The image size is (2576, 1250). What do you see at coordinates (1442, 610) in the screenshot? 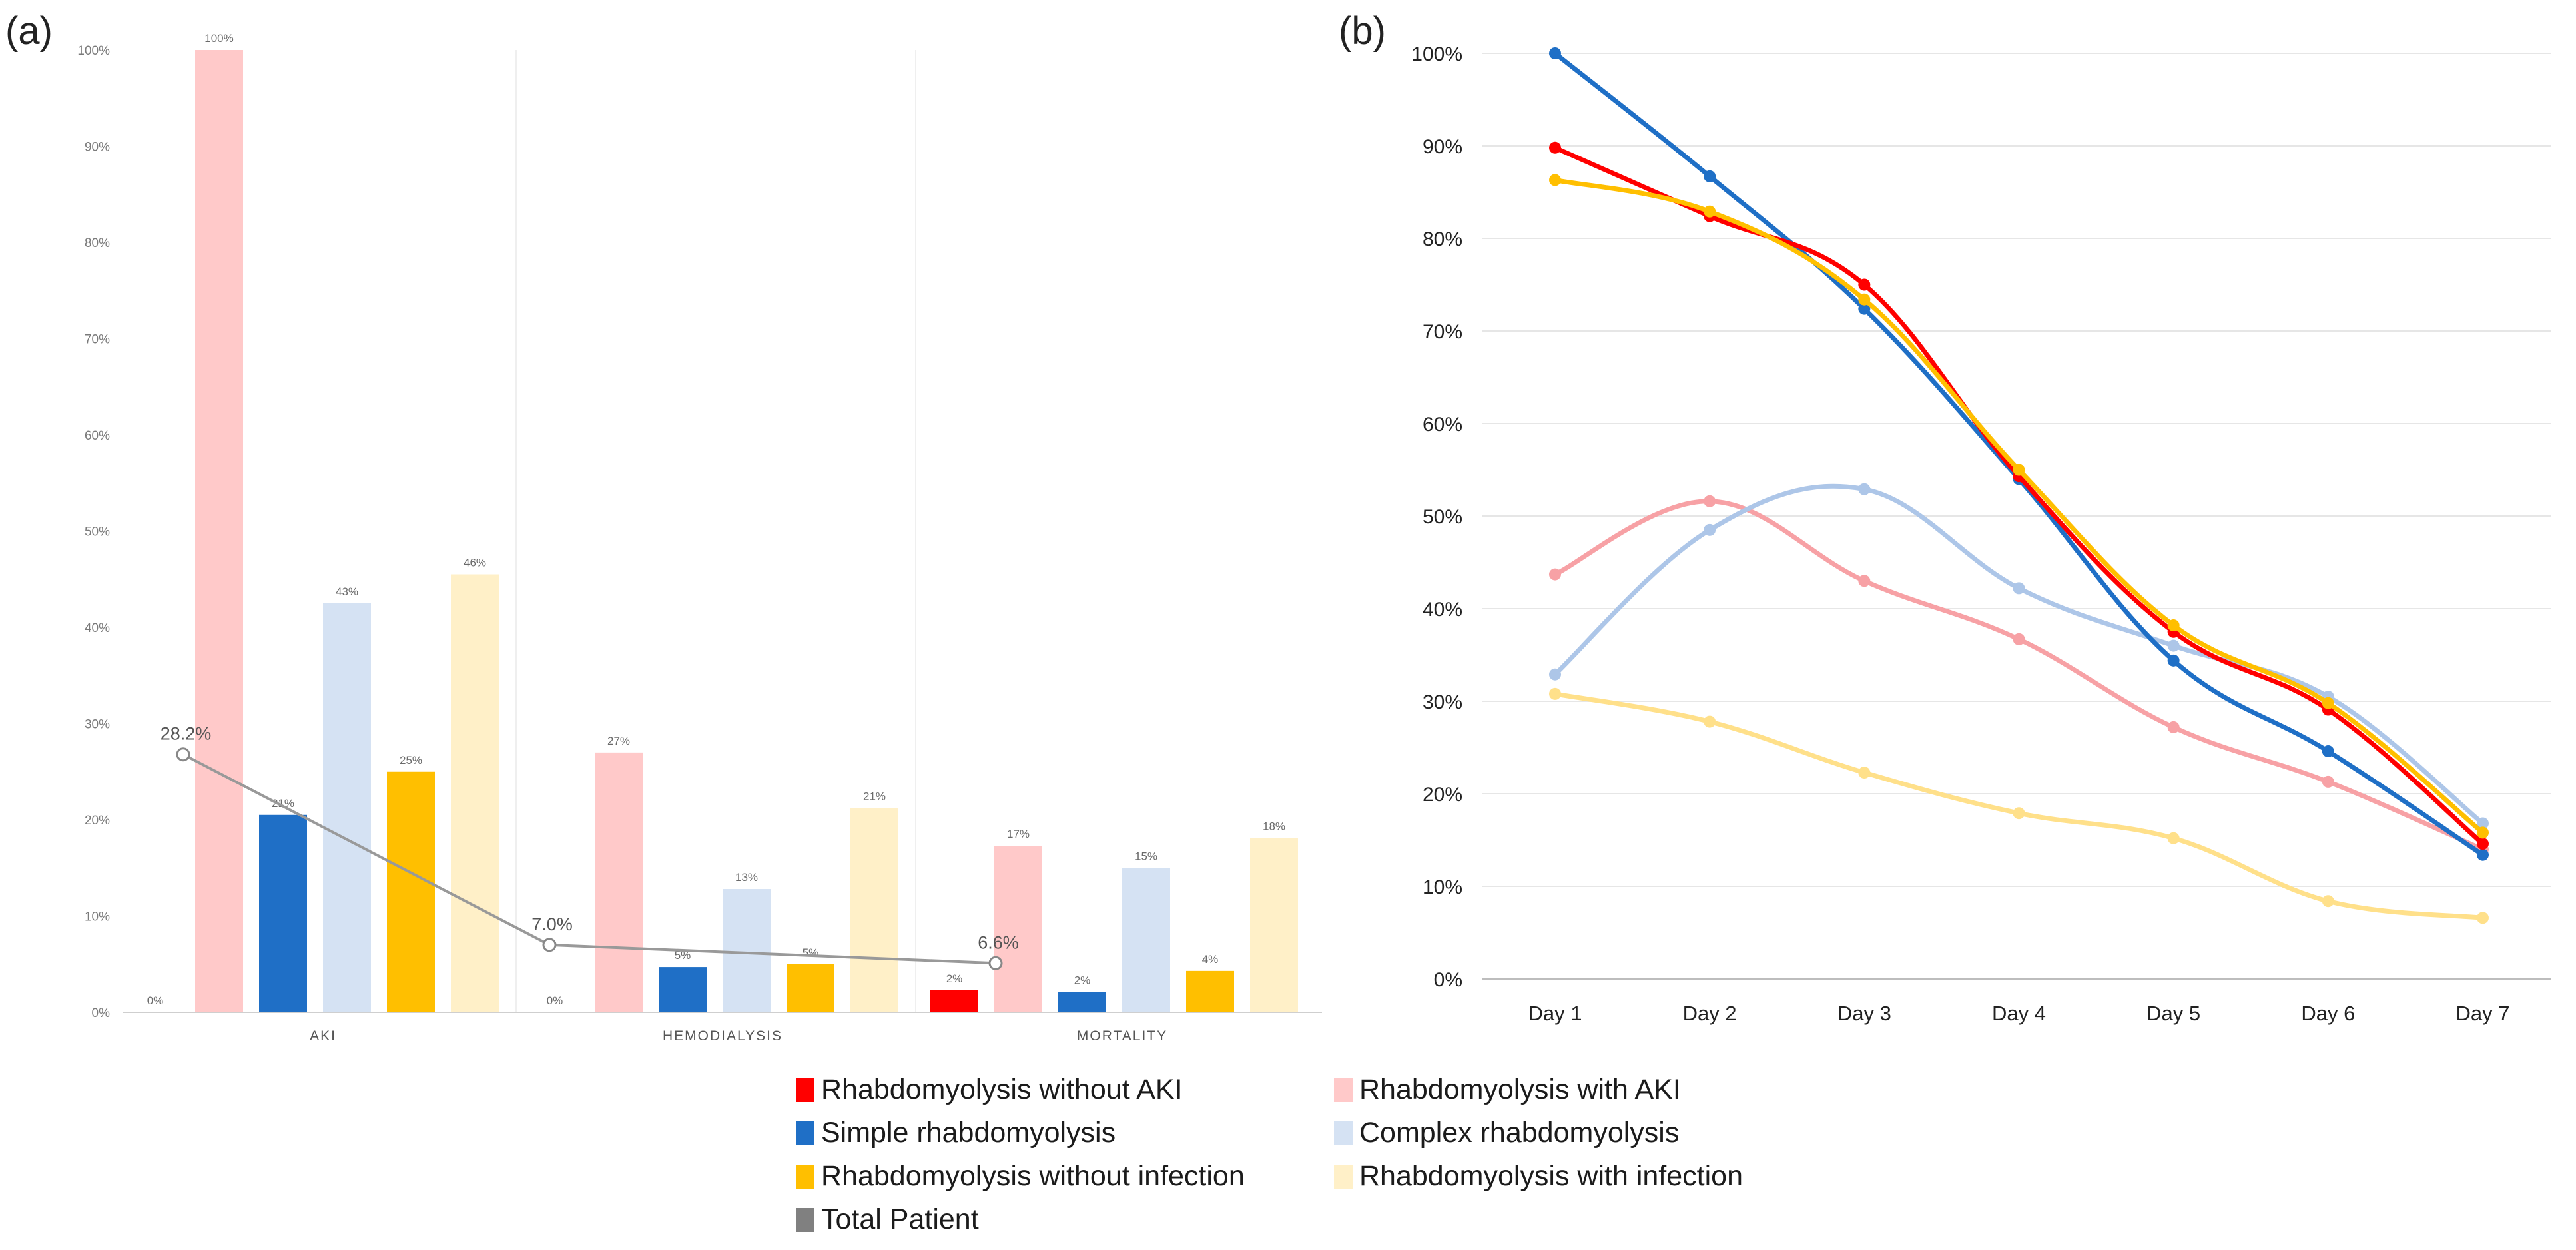
I see `y-tick-label: 40%` at bounding box center [1442, 610].